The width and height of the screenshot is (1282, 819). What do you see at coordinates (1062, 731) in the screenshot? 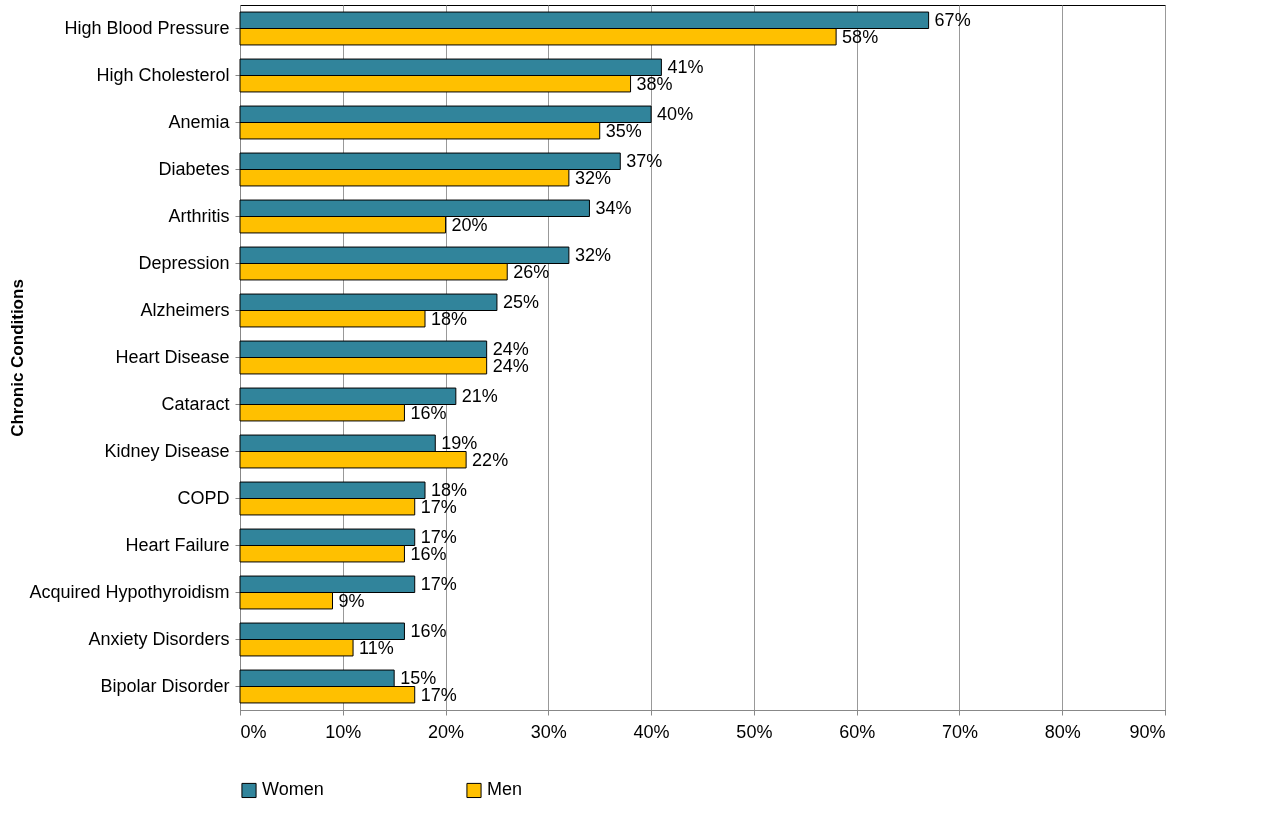
I see `x-tick-label: 80%` at bounding box center [1062, 731].